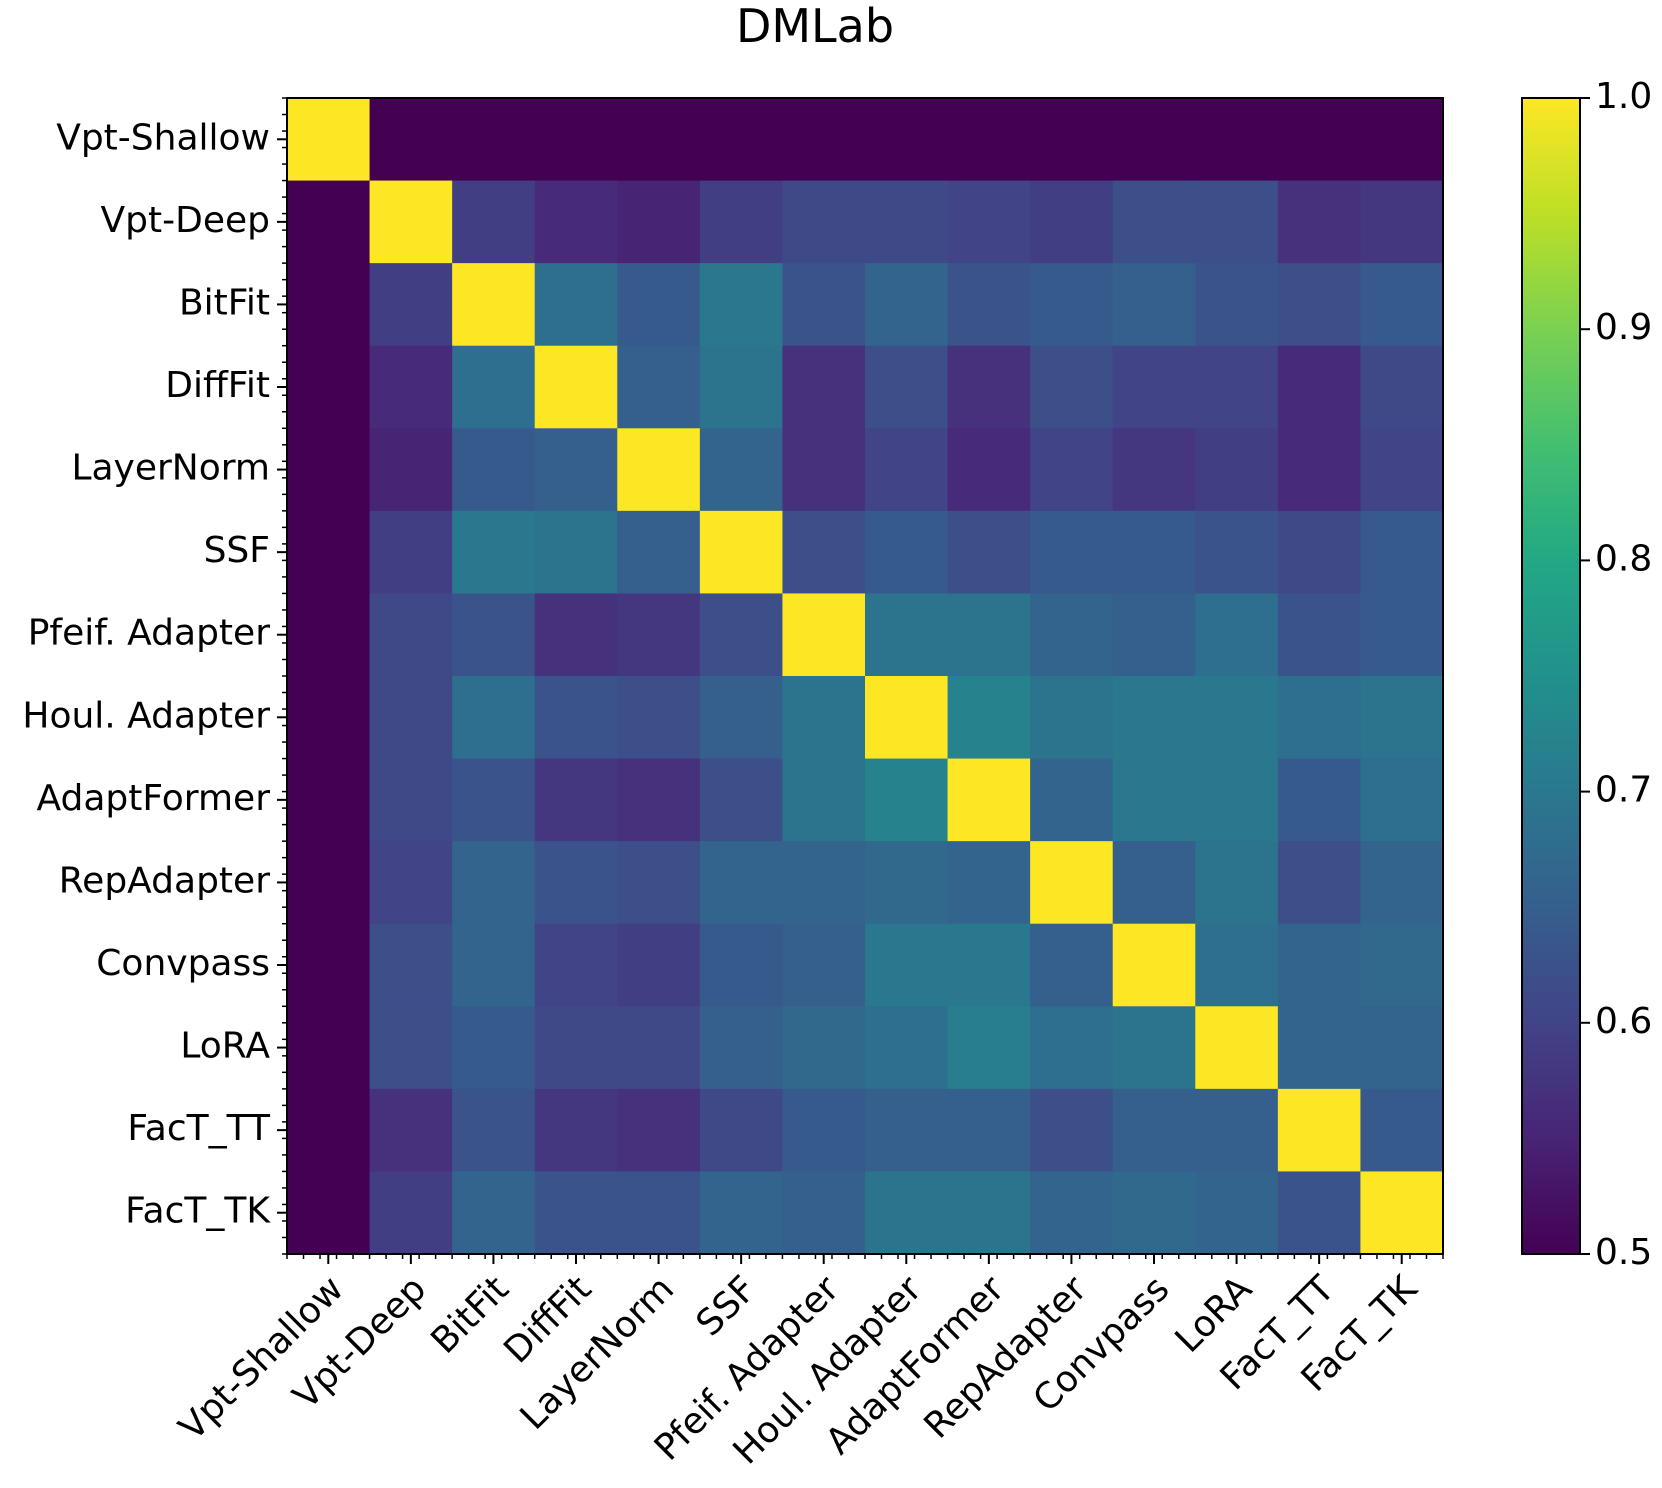 The image size is (1662, 1488). I want to click on colorbar-tick-label: 0.5, so click(1623, 1252).